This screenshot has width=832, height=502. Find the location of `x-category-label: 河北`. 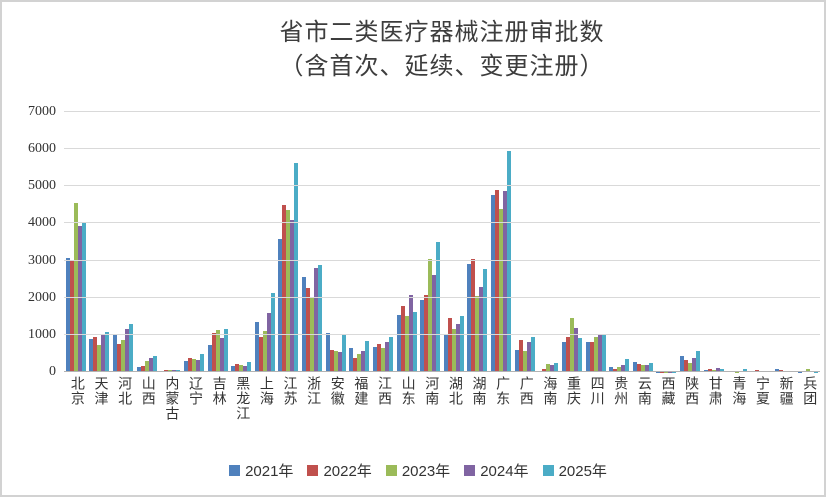

x-category-label: 河北 is located at coordinates (123, 414).